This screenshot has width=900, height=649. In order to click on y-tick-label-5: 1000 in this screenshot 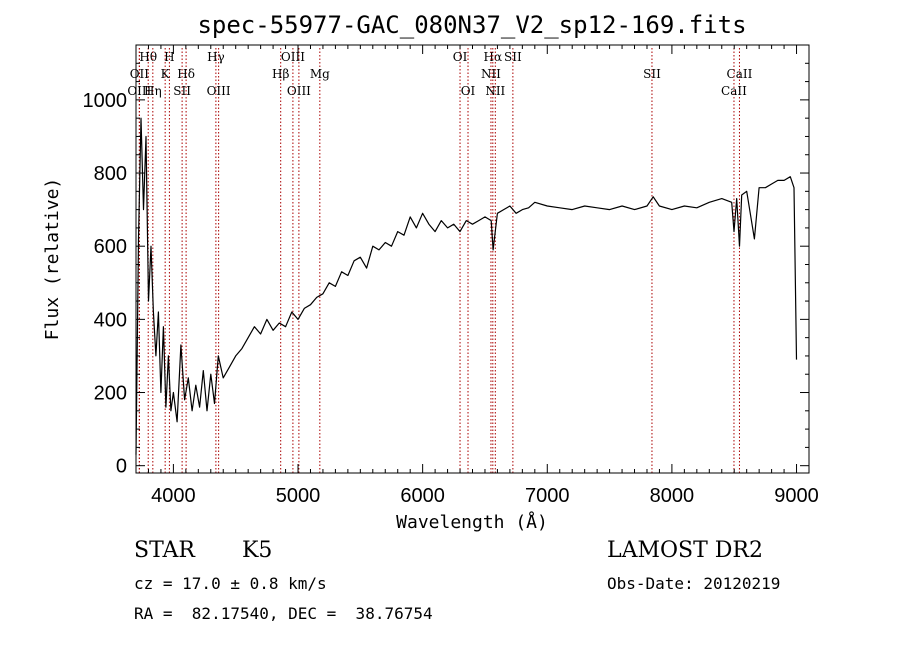, I will do `click(105, 101)`.